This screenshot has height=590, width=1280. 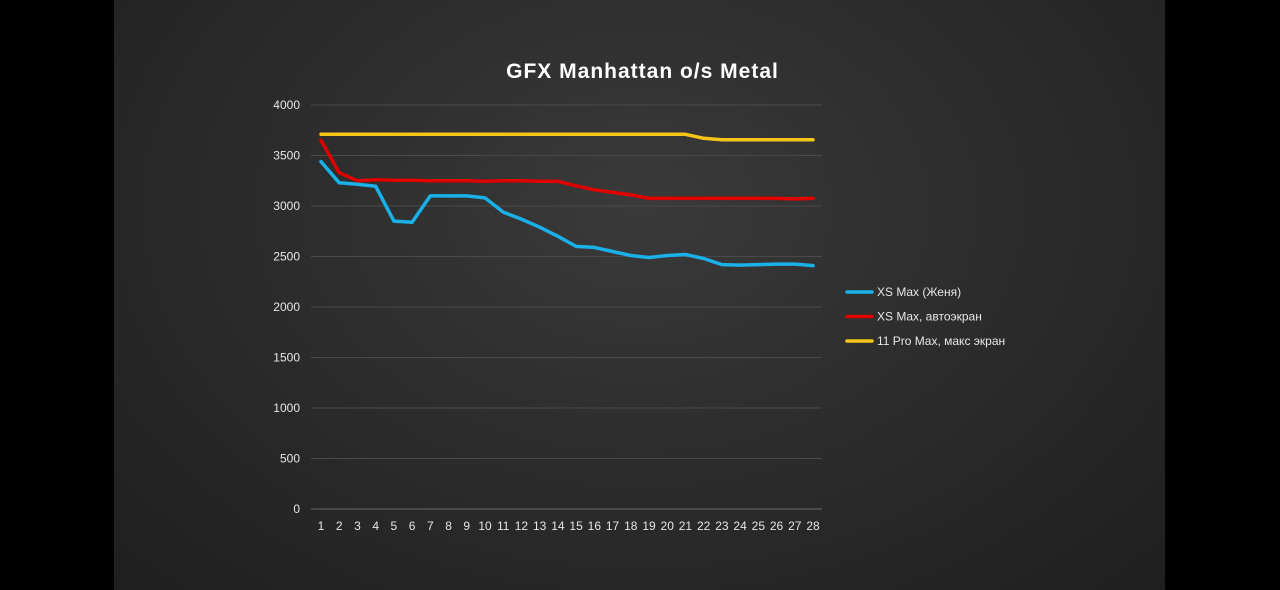 What do you see at coordinates (740, 526) in the screenshot?
I see `x-tick-label: 24` at bounding box center [740, 526].